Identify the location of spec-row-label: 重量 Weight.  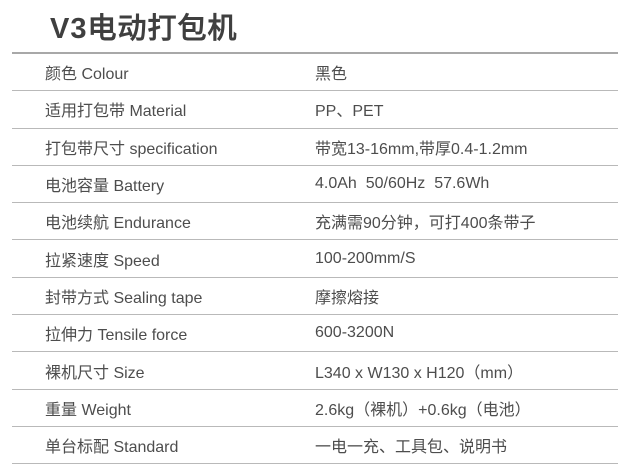
(88, 410).